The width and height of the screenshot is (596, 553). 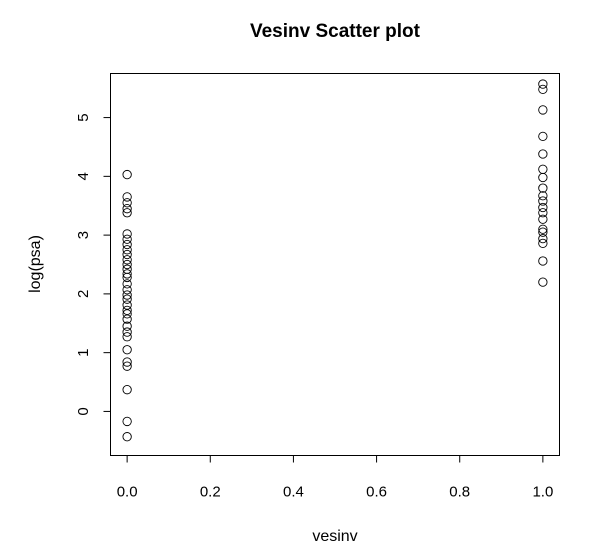 I want to click on x-tick-label: 0.6, so click(x=376, y=492).